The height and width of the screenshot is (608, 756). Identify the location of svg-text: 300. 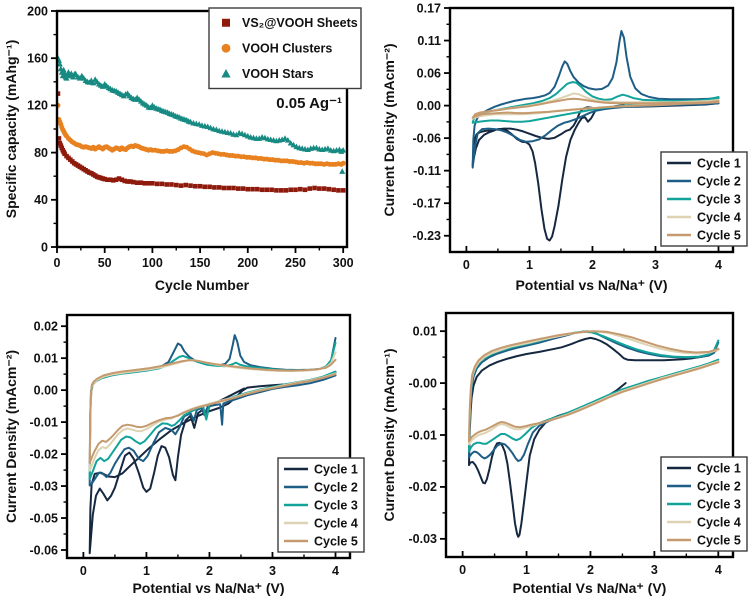
(343, 263).